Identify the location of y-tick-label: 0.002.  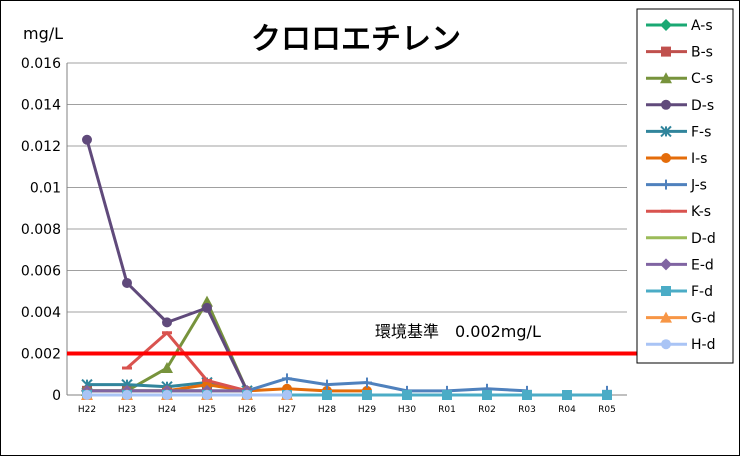
(41, 355).